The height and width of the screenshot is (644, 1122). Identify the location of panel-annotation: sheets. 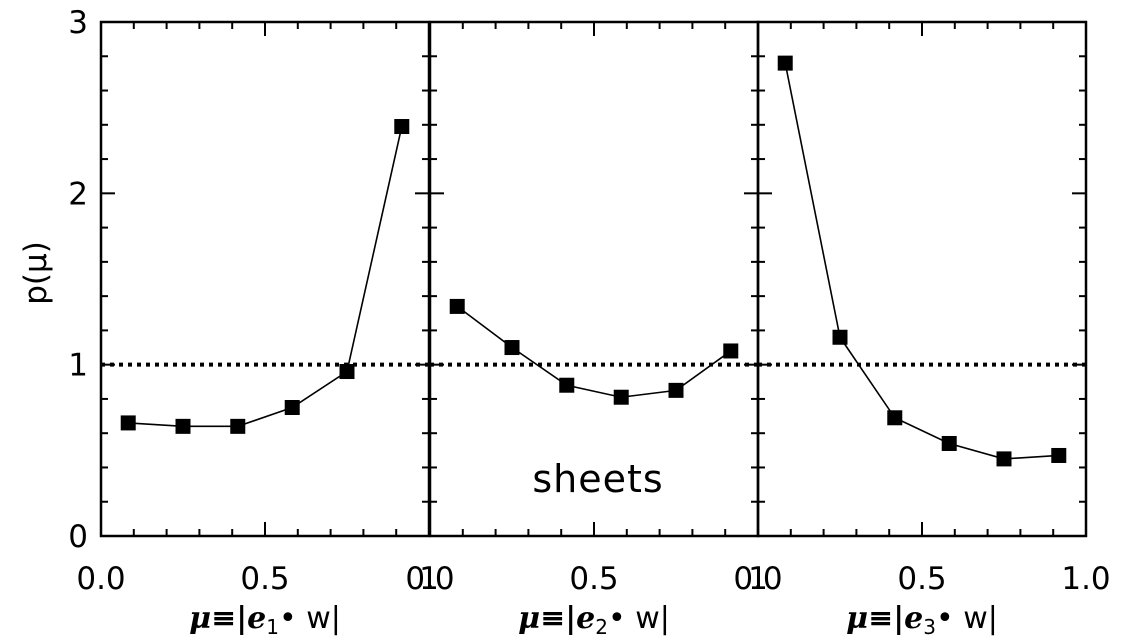
(597, 479).